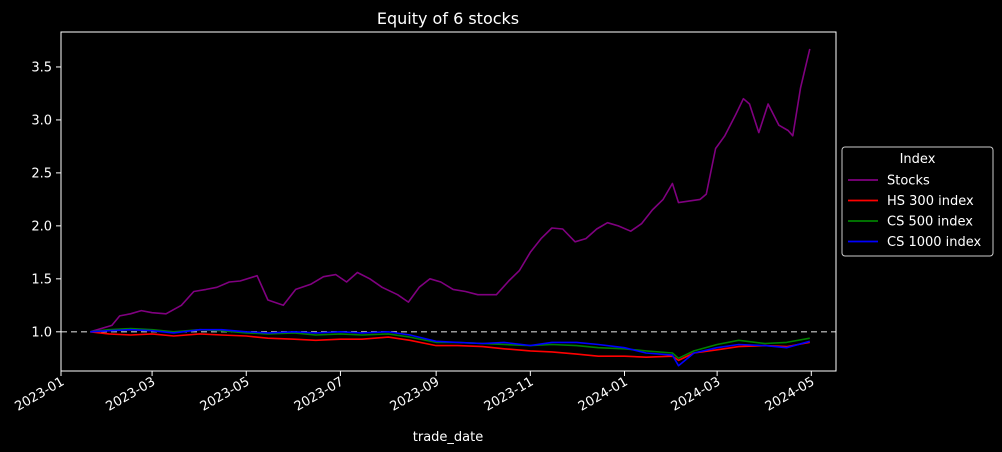  What do you see at coordinates (41, 279) in the screenshot?
I see `y-tick-label: 1.5` at bounding box center [41, 279].